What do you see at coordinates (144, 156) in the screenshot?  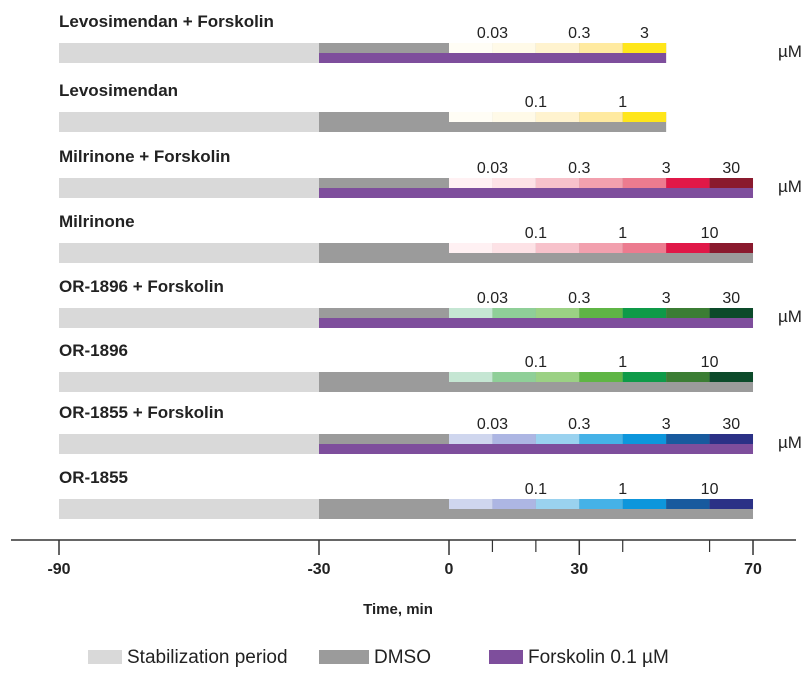 I see `row-title: Milrinone + Forskolin` at bounding box center [144, 156].